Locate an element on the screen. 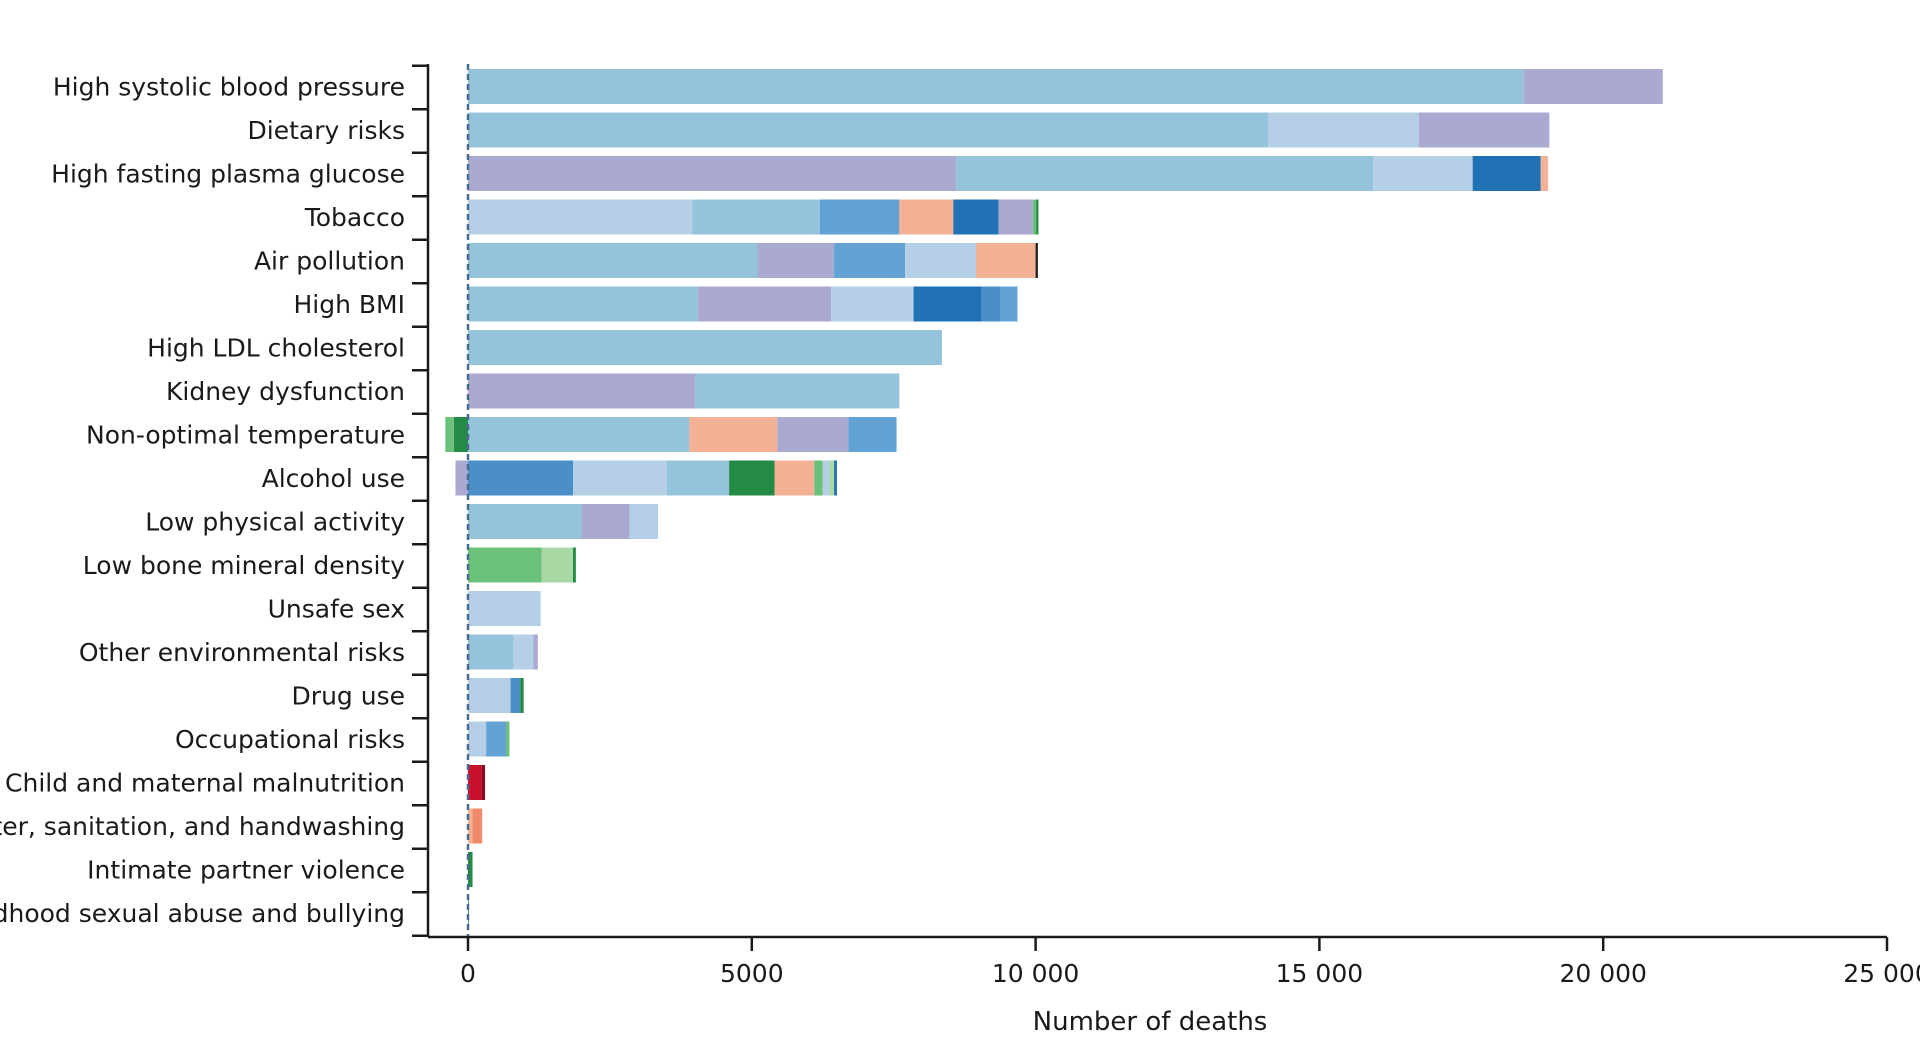 The height and width of the screenshot is (1039, 1920). category-label: Kidney dysfunction is located at coordinates (285, 391).